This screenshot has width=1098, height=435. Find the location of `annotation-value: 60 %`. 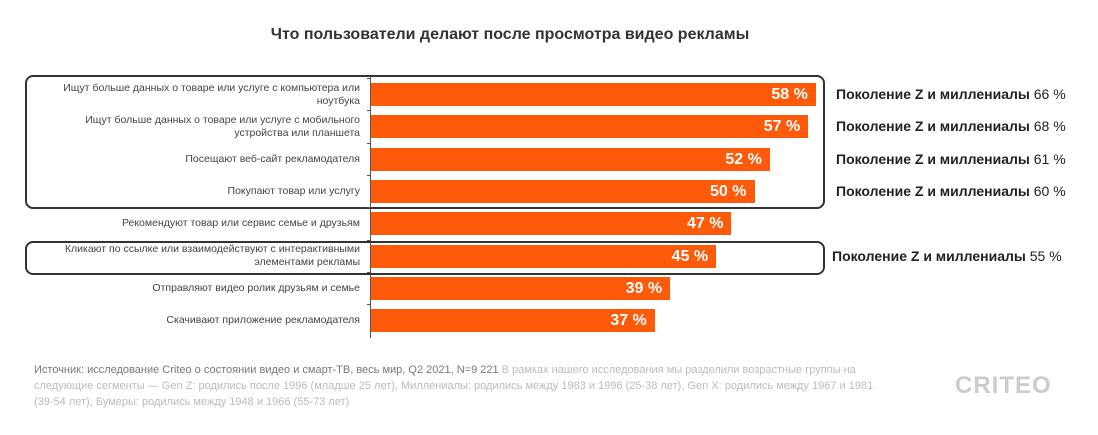

annotation-value: 60 % is located at coordinates (1047, 190).